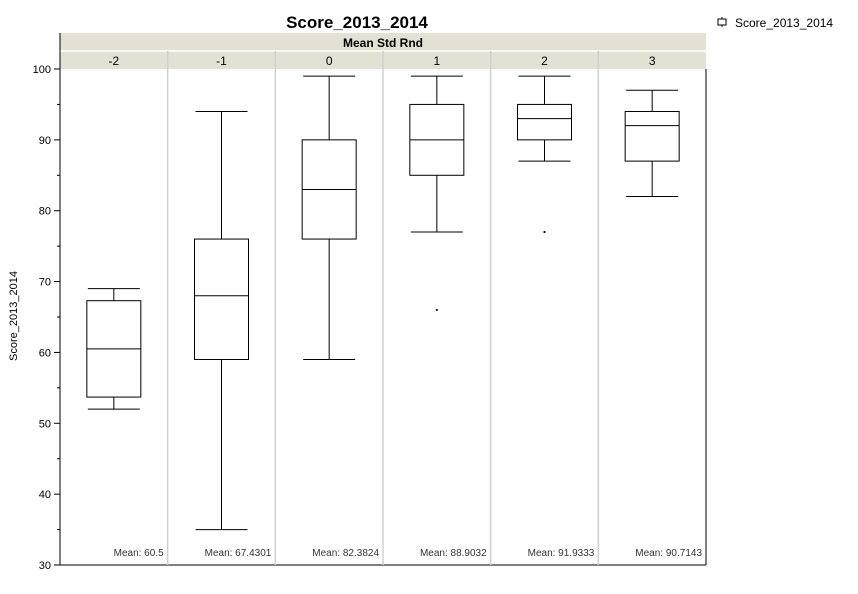  What do you see at coordinates (561, 553) in the screenshot?
I see `mean-label: Mean: 91.9333` at bounding box center [561, 553].